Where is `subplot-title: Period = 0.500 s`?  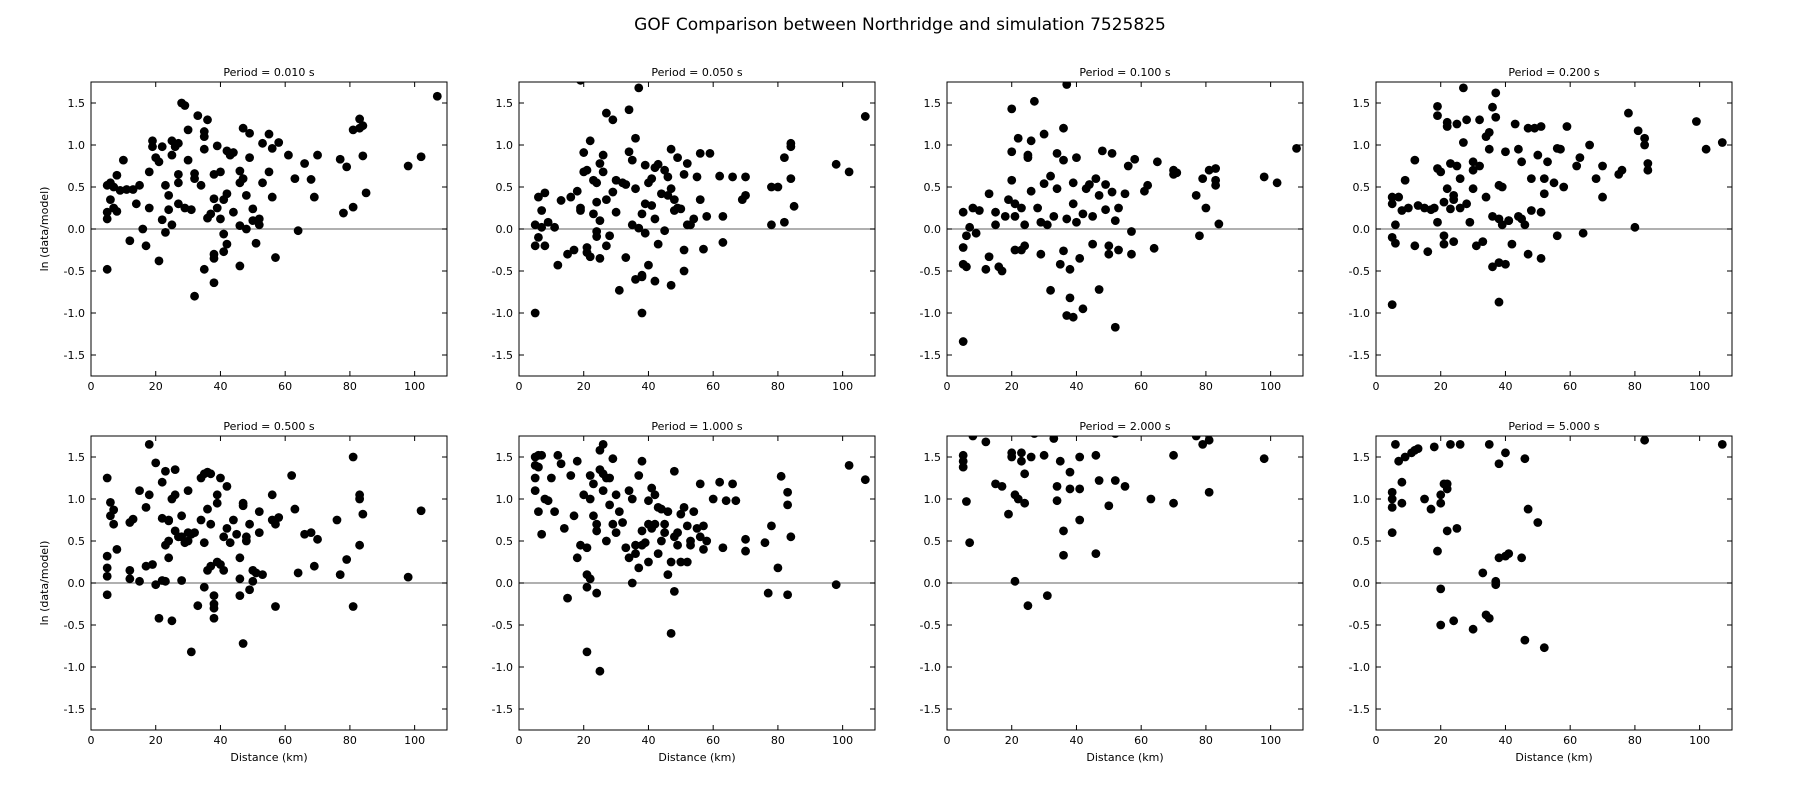 subplot-title: Period = 0.500 s is located at coordinates (268, 426).